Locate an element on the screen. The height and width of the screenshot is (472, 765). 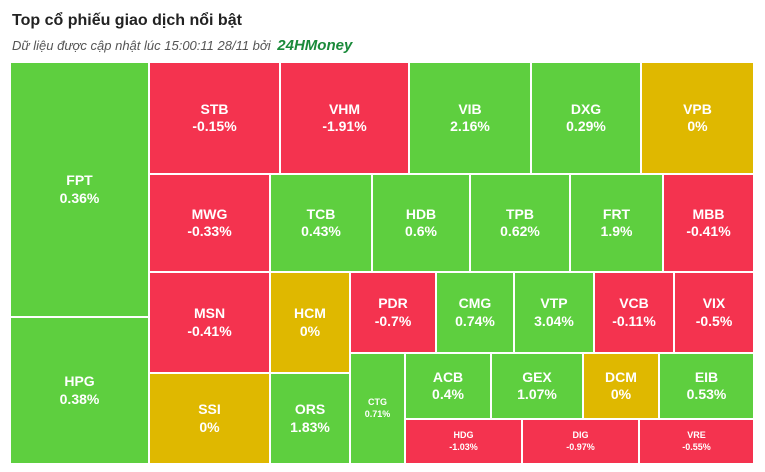
tile-hcm: HCM 0% is located at coordinates (310, 322).